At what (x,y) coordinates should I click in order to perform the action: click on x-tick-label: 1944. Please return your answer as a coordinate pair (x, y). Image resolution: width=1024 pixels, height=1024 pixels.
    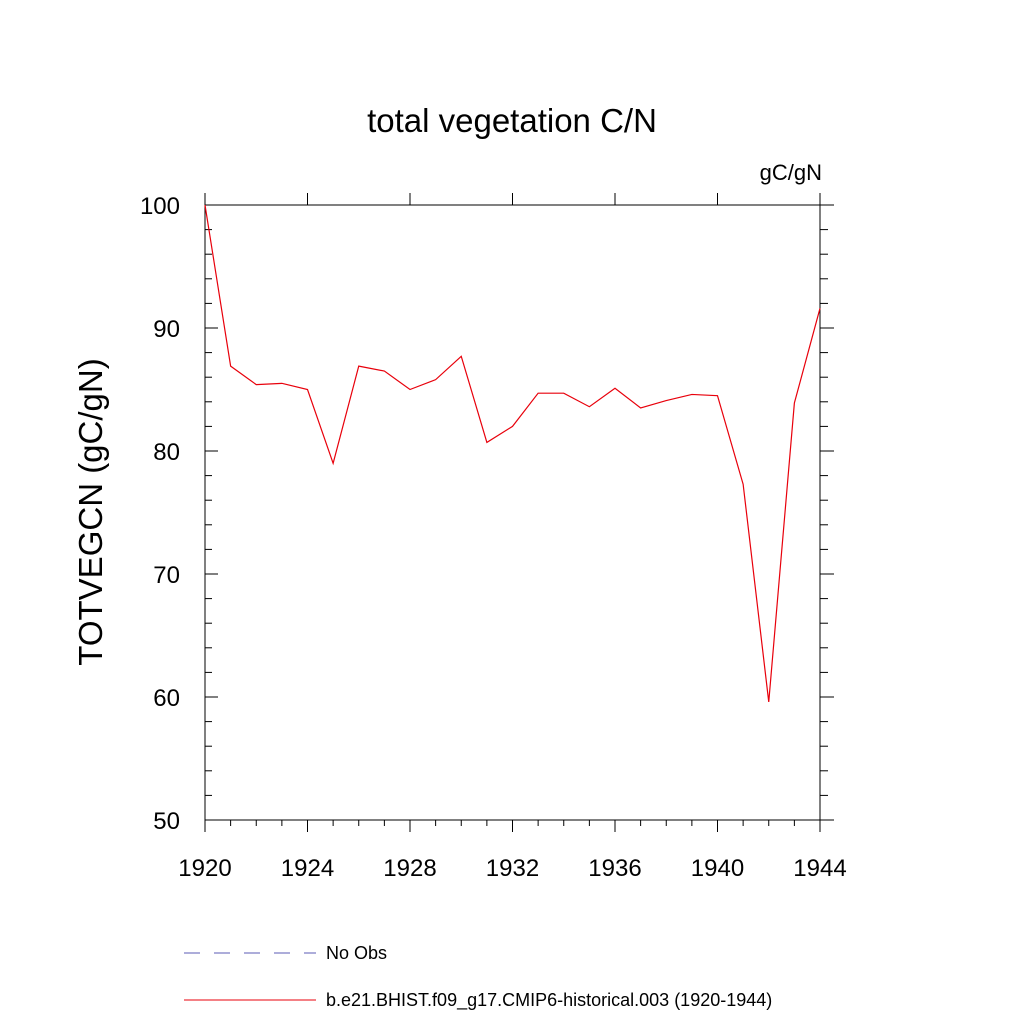
    Looking at the image, I should click on (819, 868).